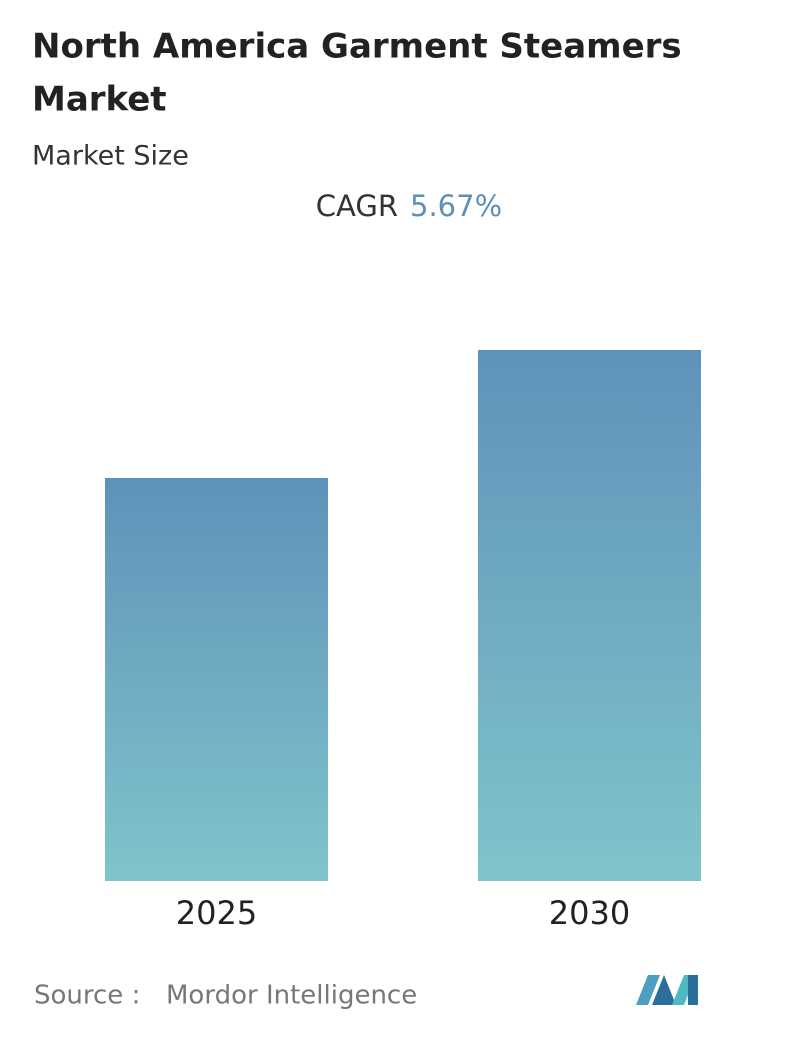  What do you see at coordinates (99, 100) in the screenshot?
I see `chart-title: Market` at bounding box center [99, 100].